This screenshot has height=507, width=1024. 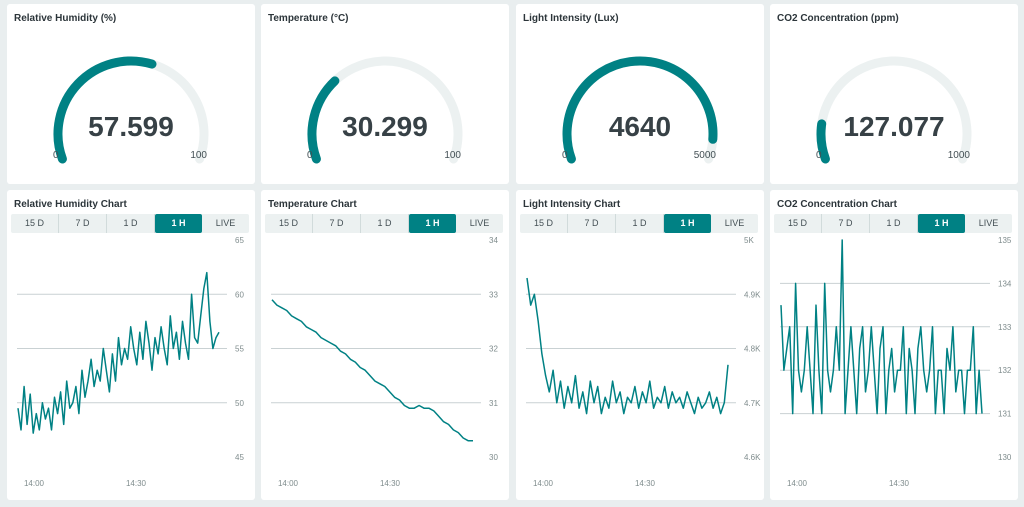 What do you see at coordinates (1005, 327) in the screenshot?
I see `y-tick-label: 133` at bounding box center [1005, 327].